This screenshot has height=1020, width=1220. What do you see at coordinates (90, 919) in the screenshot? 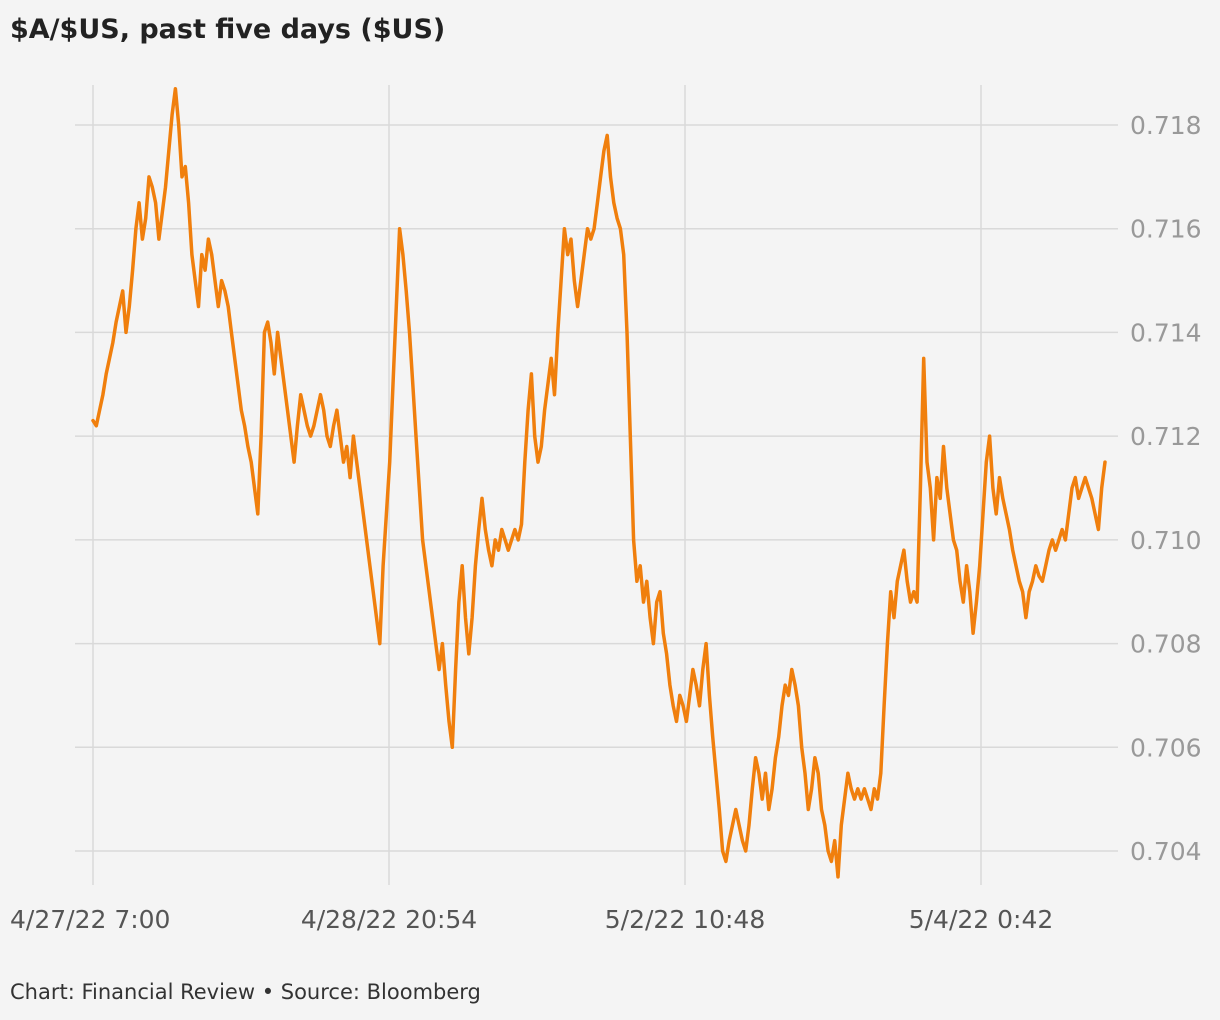
I see `x-tick-label: 4/27/22 7:00` at bounding box center [90, 919].